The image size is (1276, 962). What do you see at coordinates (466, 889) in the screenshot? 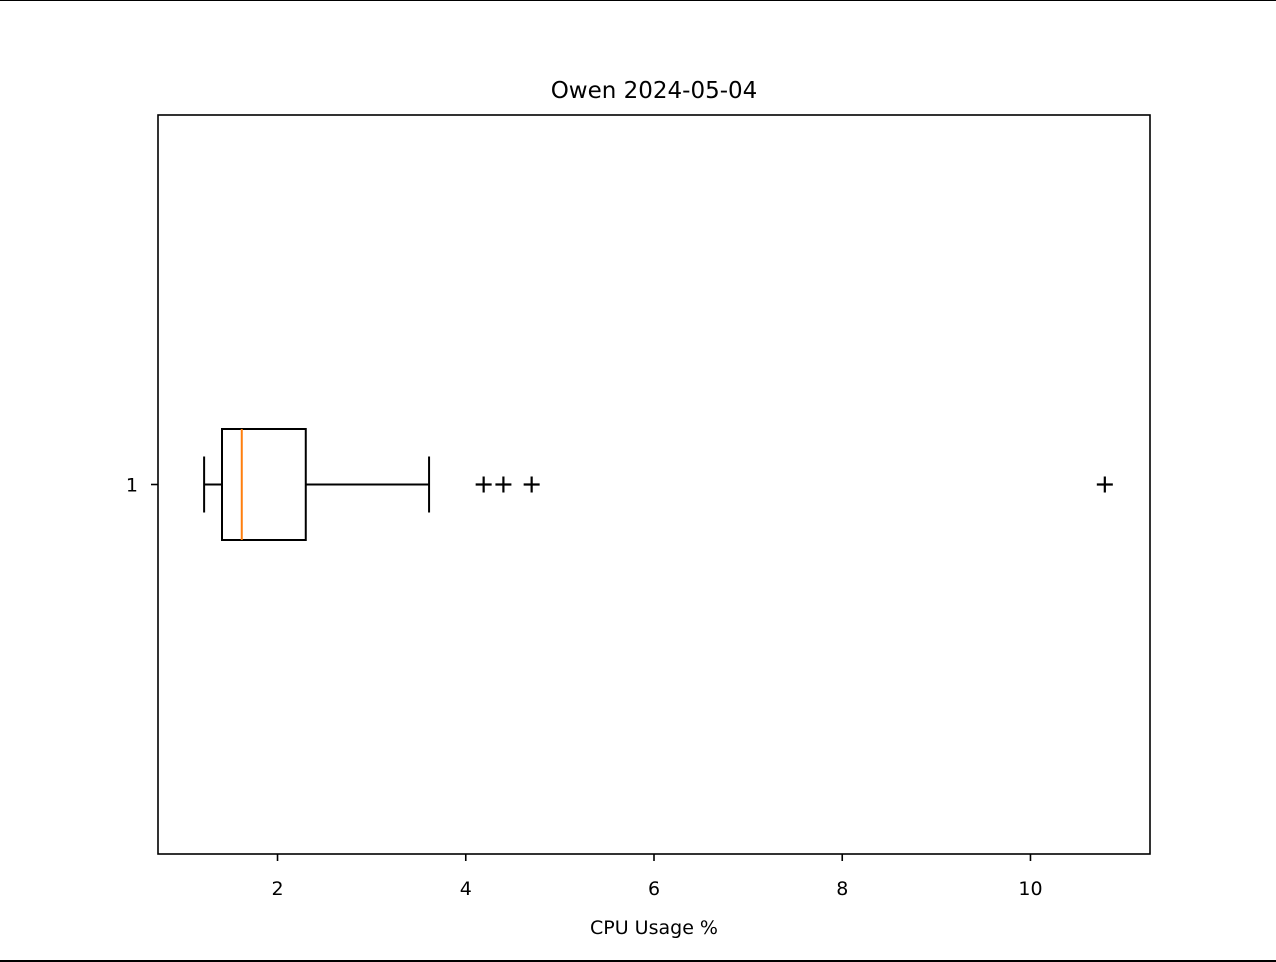
I see `x-tick-label: 4` at bounding box center [466, 889].